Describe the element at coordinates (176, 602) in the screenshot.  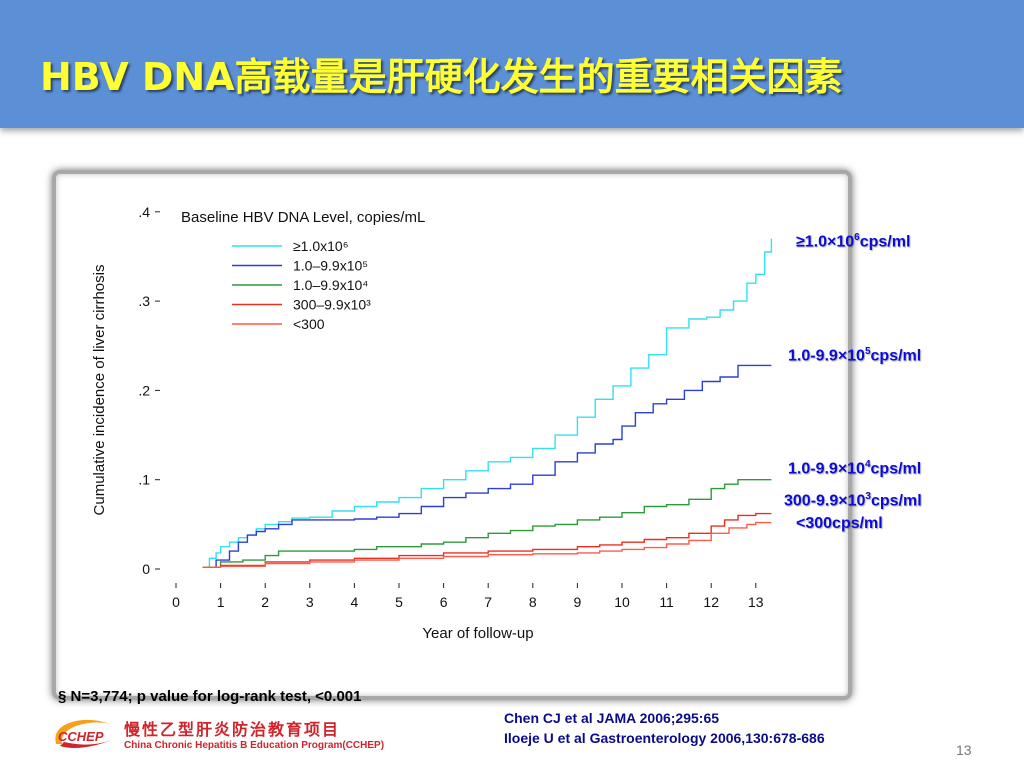
I see `x-tick-label: 0` at that location.